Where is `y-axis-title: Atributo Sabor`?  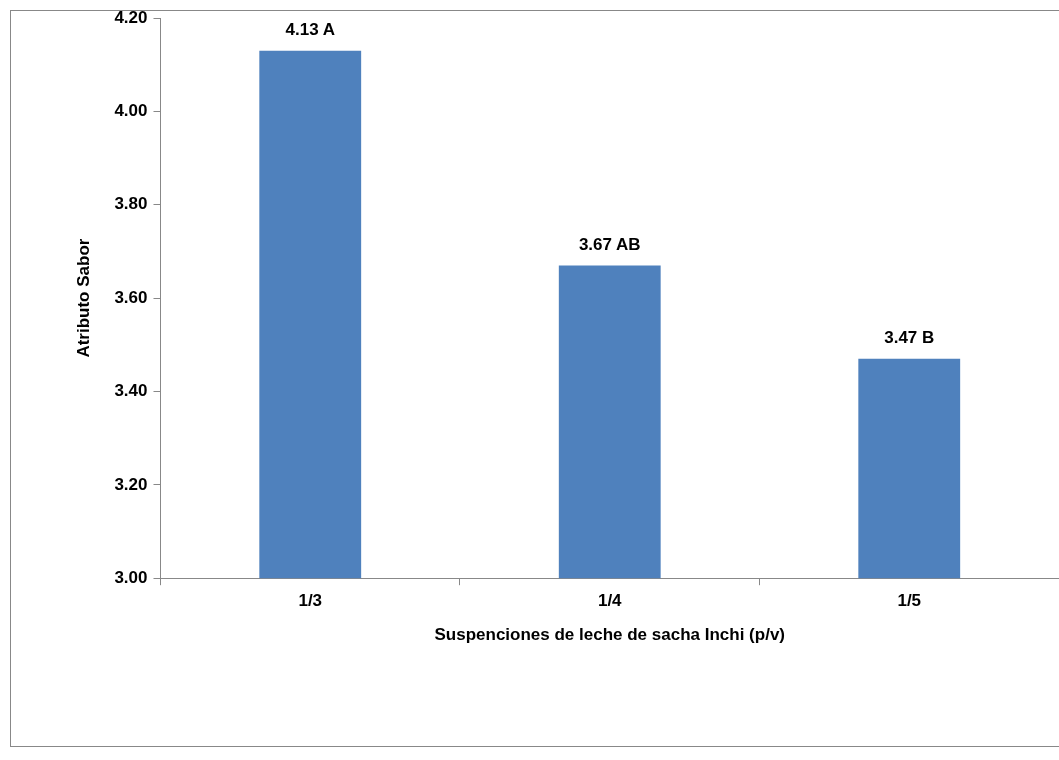
y-axis-title: Atributo Sabor is located at coordinates (83, 298).